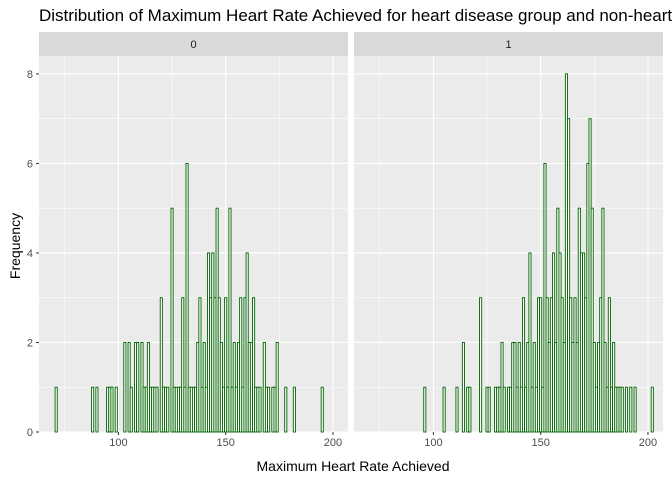  Describe the element at coordinates (353, 466) in the screenshot. I see `x-axis-title: Maximum Heart Rate Achieved` at that location.